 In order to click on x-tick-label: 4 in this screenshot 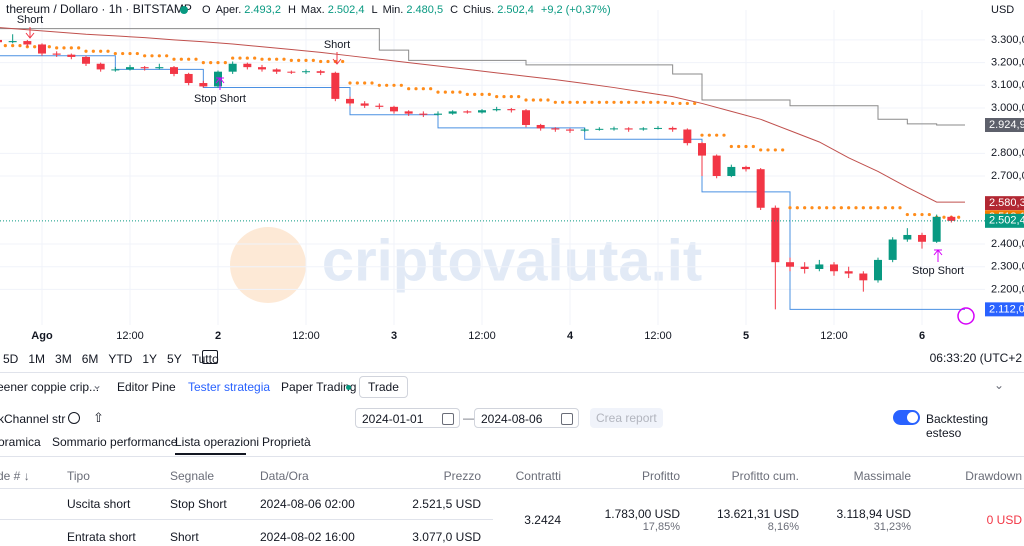, I will do `click(570, 336)`.